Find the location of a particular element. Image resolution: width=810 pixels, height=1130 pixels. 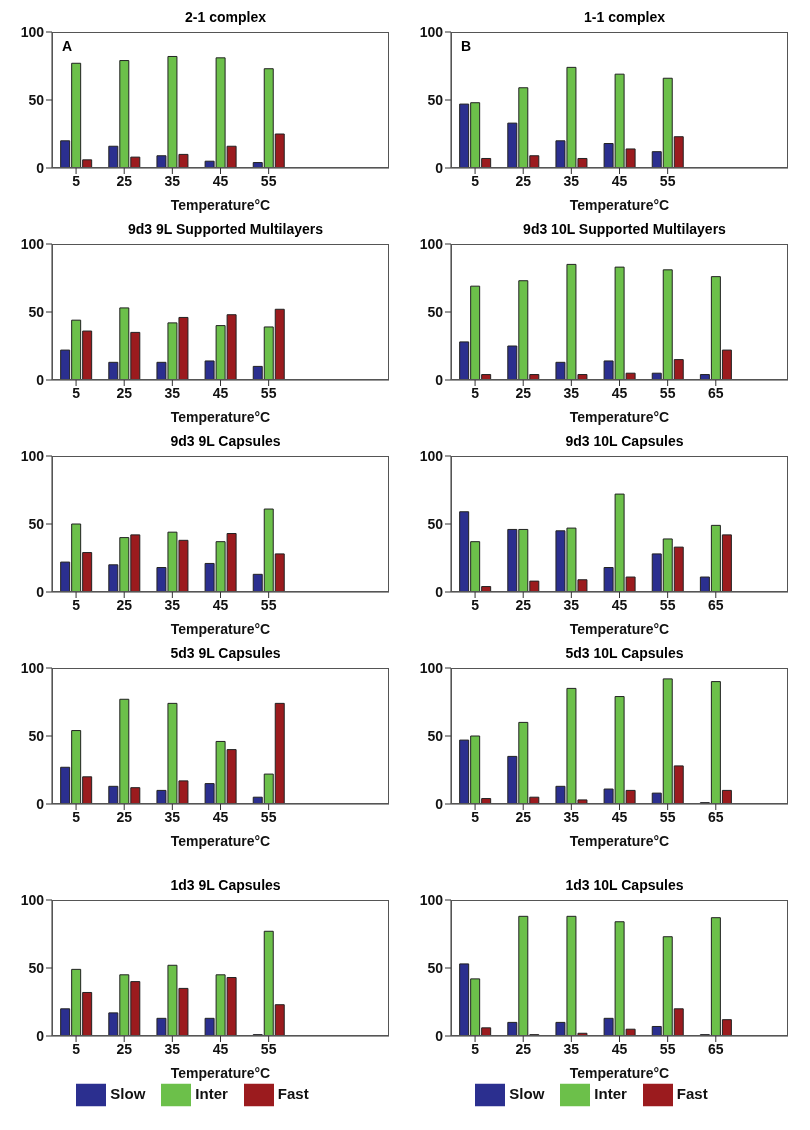

chart-title: 9d3 10L Supported Multilayers is located at coordinates (624, 229).